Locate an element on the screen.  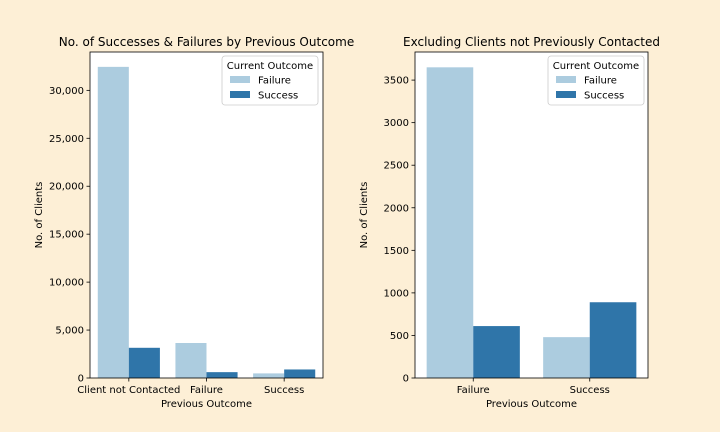
y-tick-label: 15,000 is located at coordinates (66, 235).